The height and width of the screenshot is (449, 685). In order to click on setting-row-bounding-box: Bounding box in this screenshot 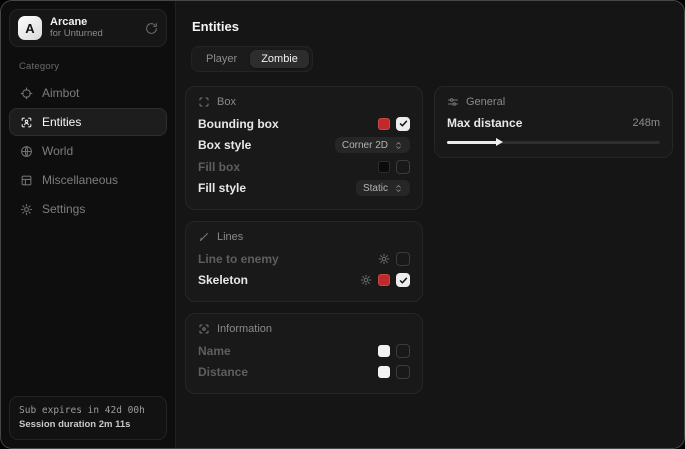, I will do `click(304, 124)`.